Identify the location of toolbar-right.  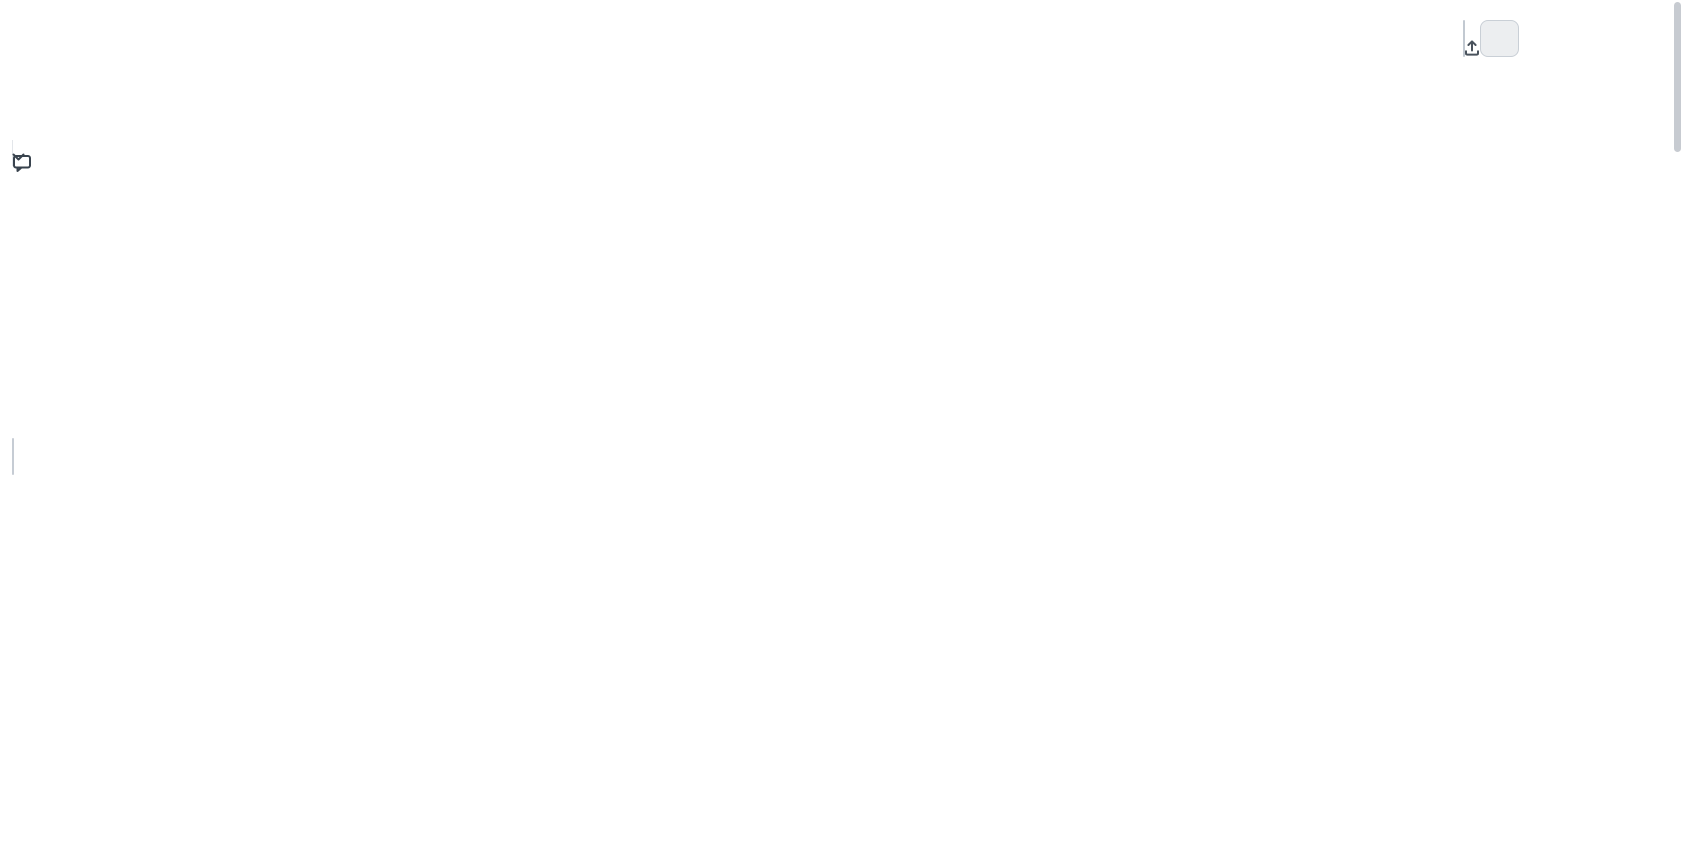
(1491, 38).